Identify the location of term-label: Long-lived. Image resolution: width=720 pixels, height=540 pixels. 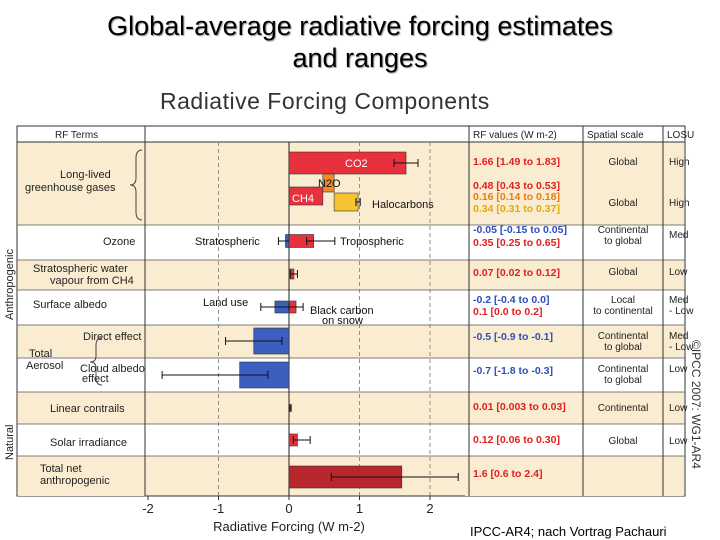
(85, 175).